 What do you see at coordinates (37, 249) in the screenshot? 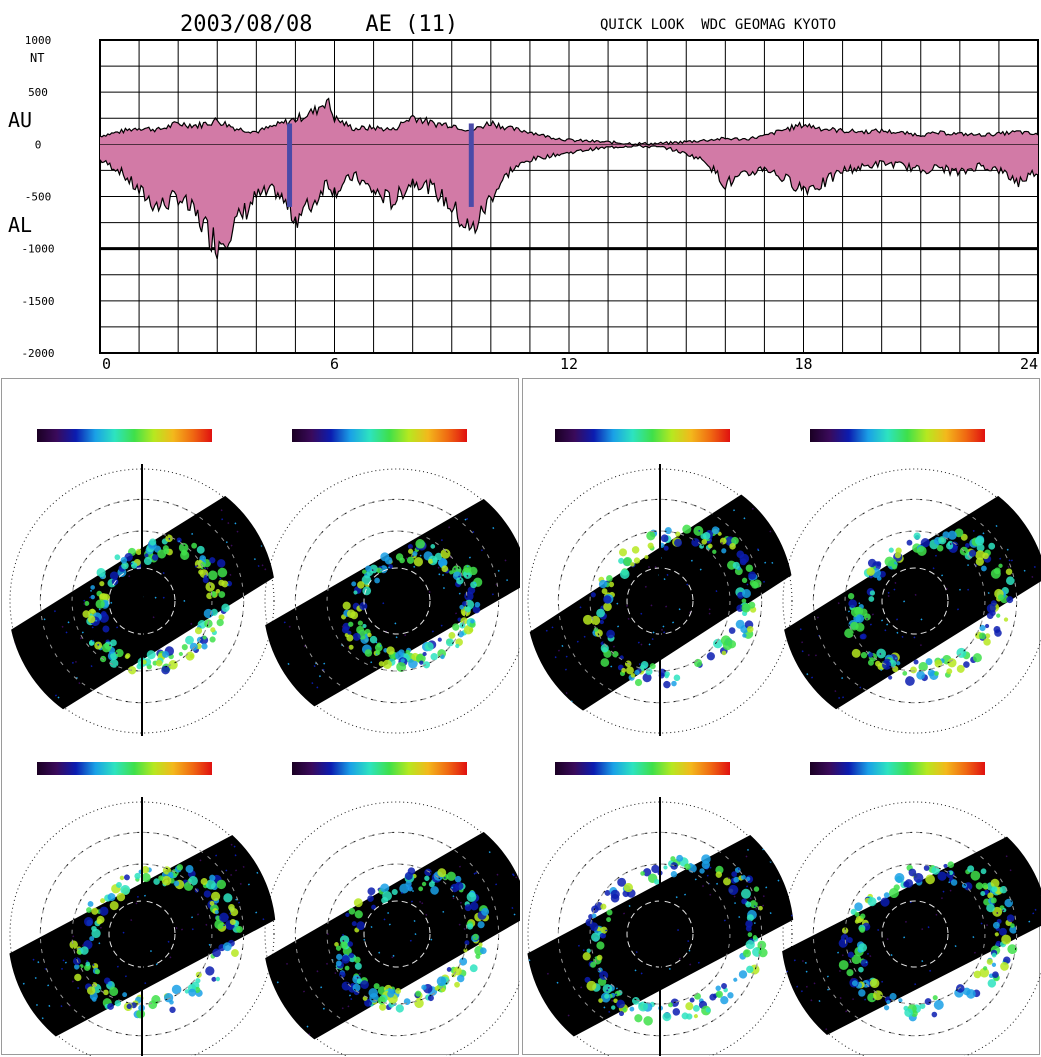
I see `ae-y-tick: -1000` at bounding box center [37, 249].